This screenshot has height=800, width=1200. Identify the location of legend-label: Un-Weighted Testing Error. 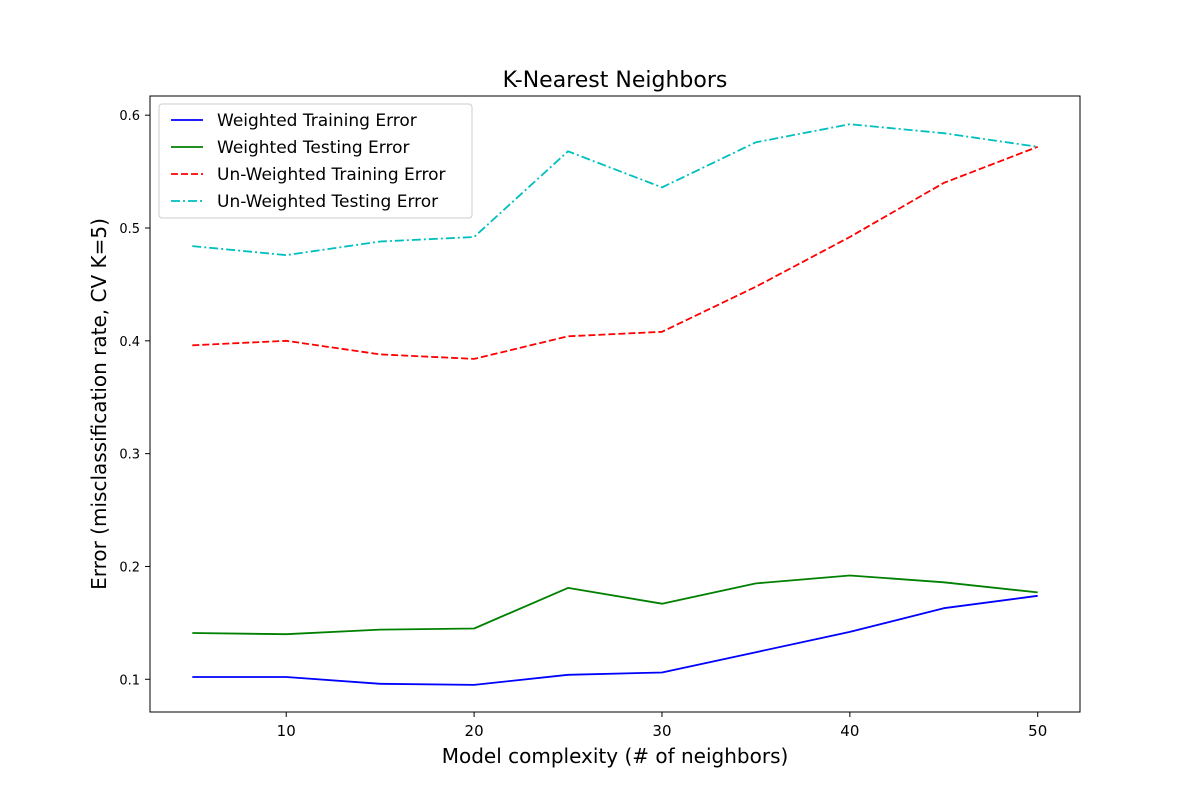
(327, 202).